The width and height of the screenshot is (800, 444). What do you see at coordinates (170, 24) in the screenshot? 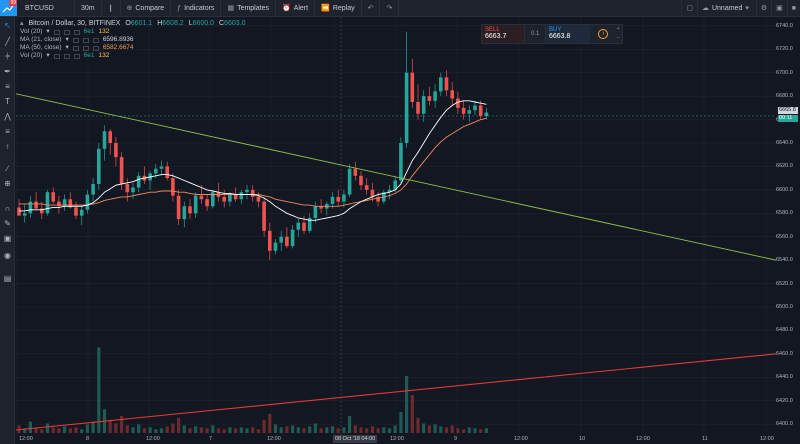
I see `ohlc-high: H6608.2` at bounding box center [170, 24].